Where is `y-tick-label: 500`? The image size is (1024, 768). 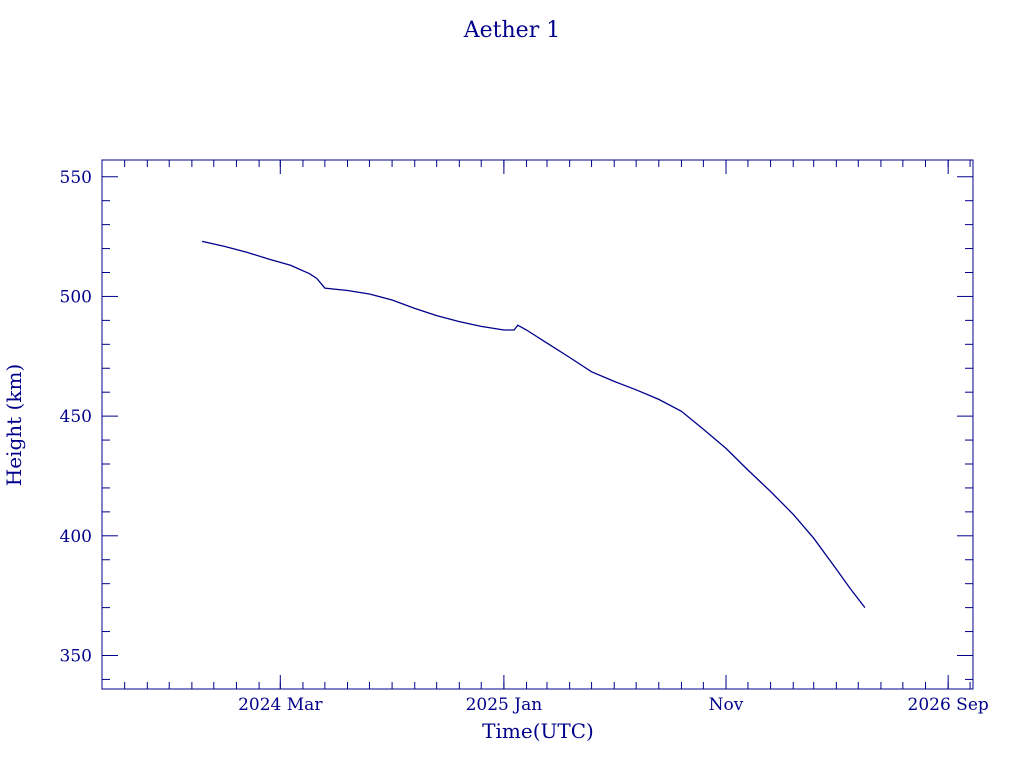
y-tick-label: 500 is located at coordinates (76, 297).